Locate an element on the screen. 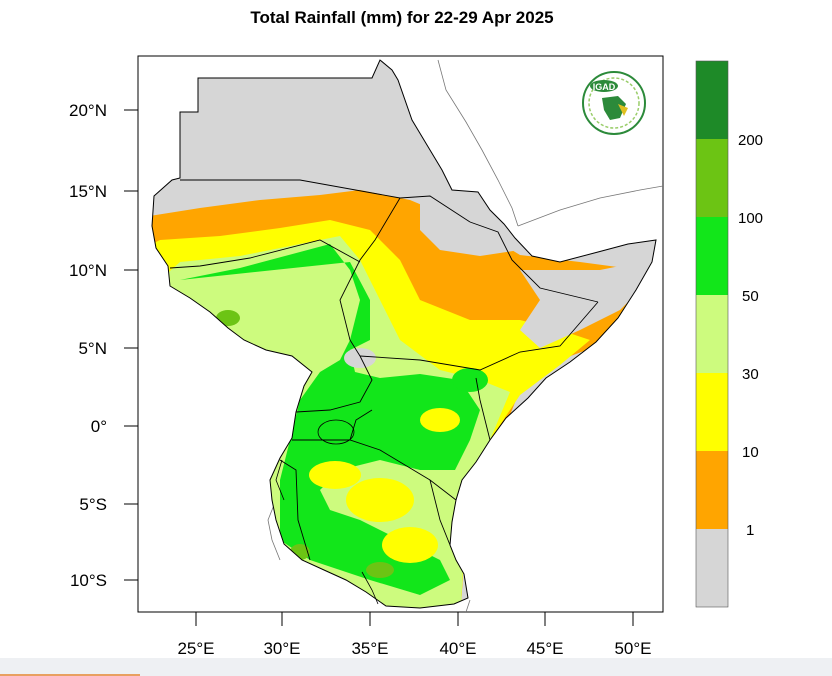 The image size is (832, 676). legend-colorbar is located at coordinates (712, 334).